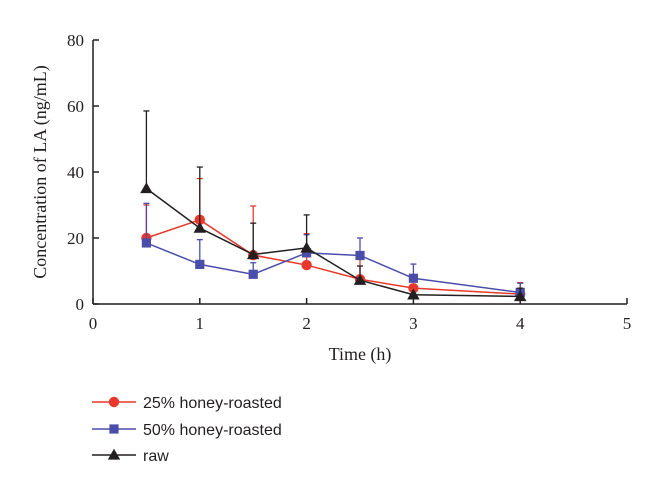  Describe the element at coordinates (413, 323) in the screenshot. I see `x-tick-label: 3` at that location.